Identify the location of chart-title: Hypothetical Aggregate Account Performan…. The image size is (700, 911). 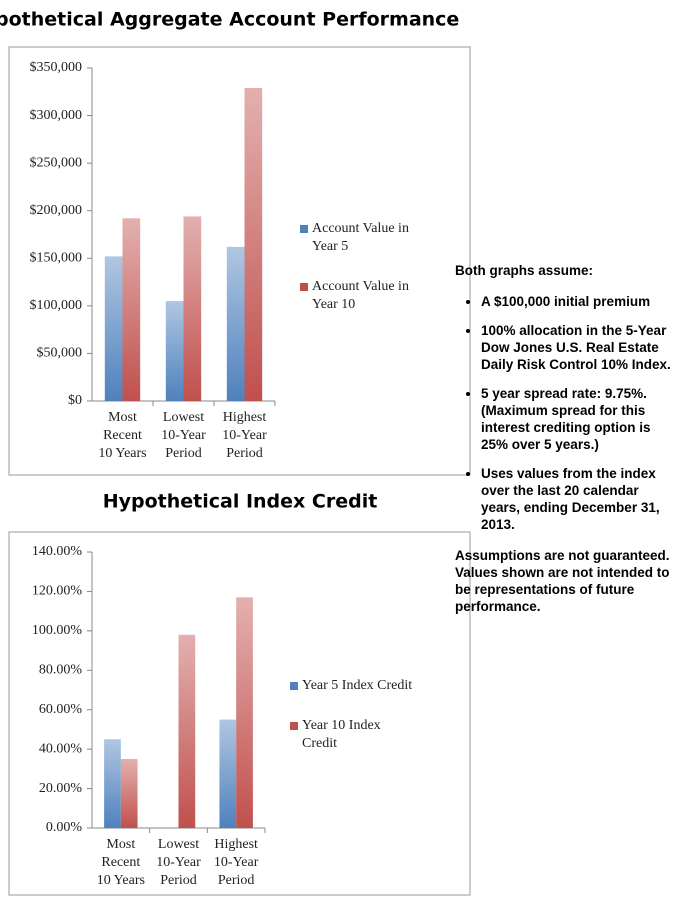
(229, 20).